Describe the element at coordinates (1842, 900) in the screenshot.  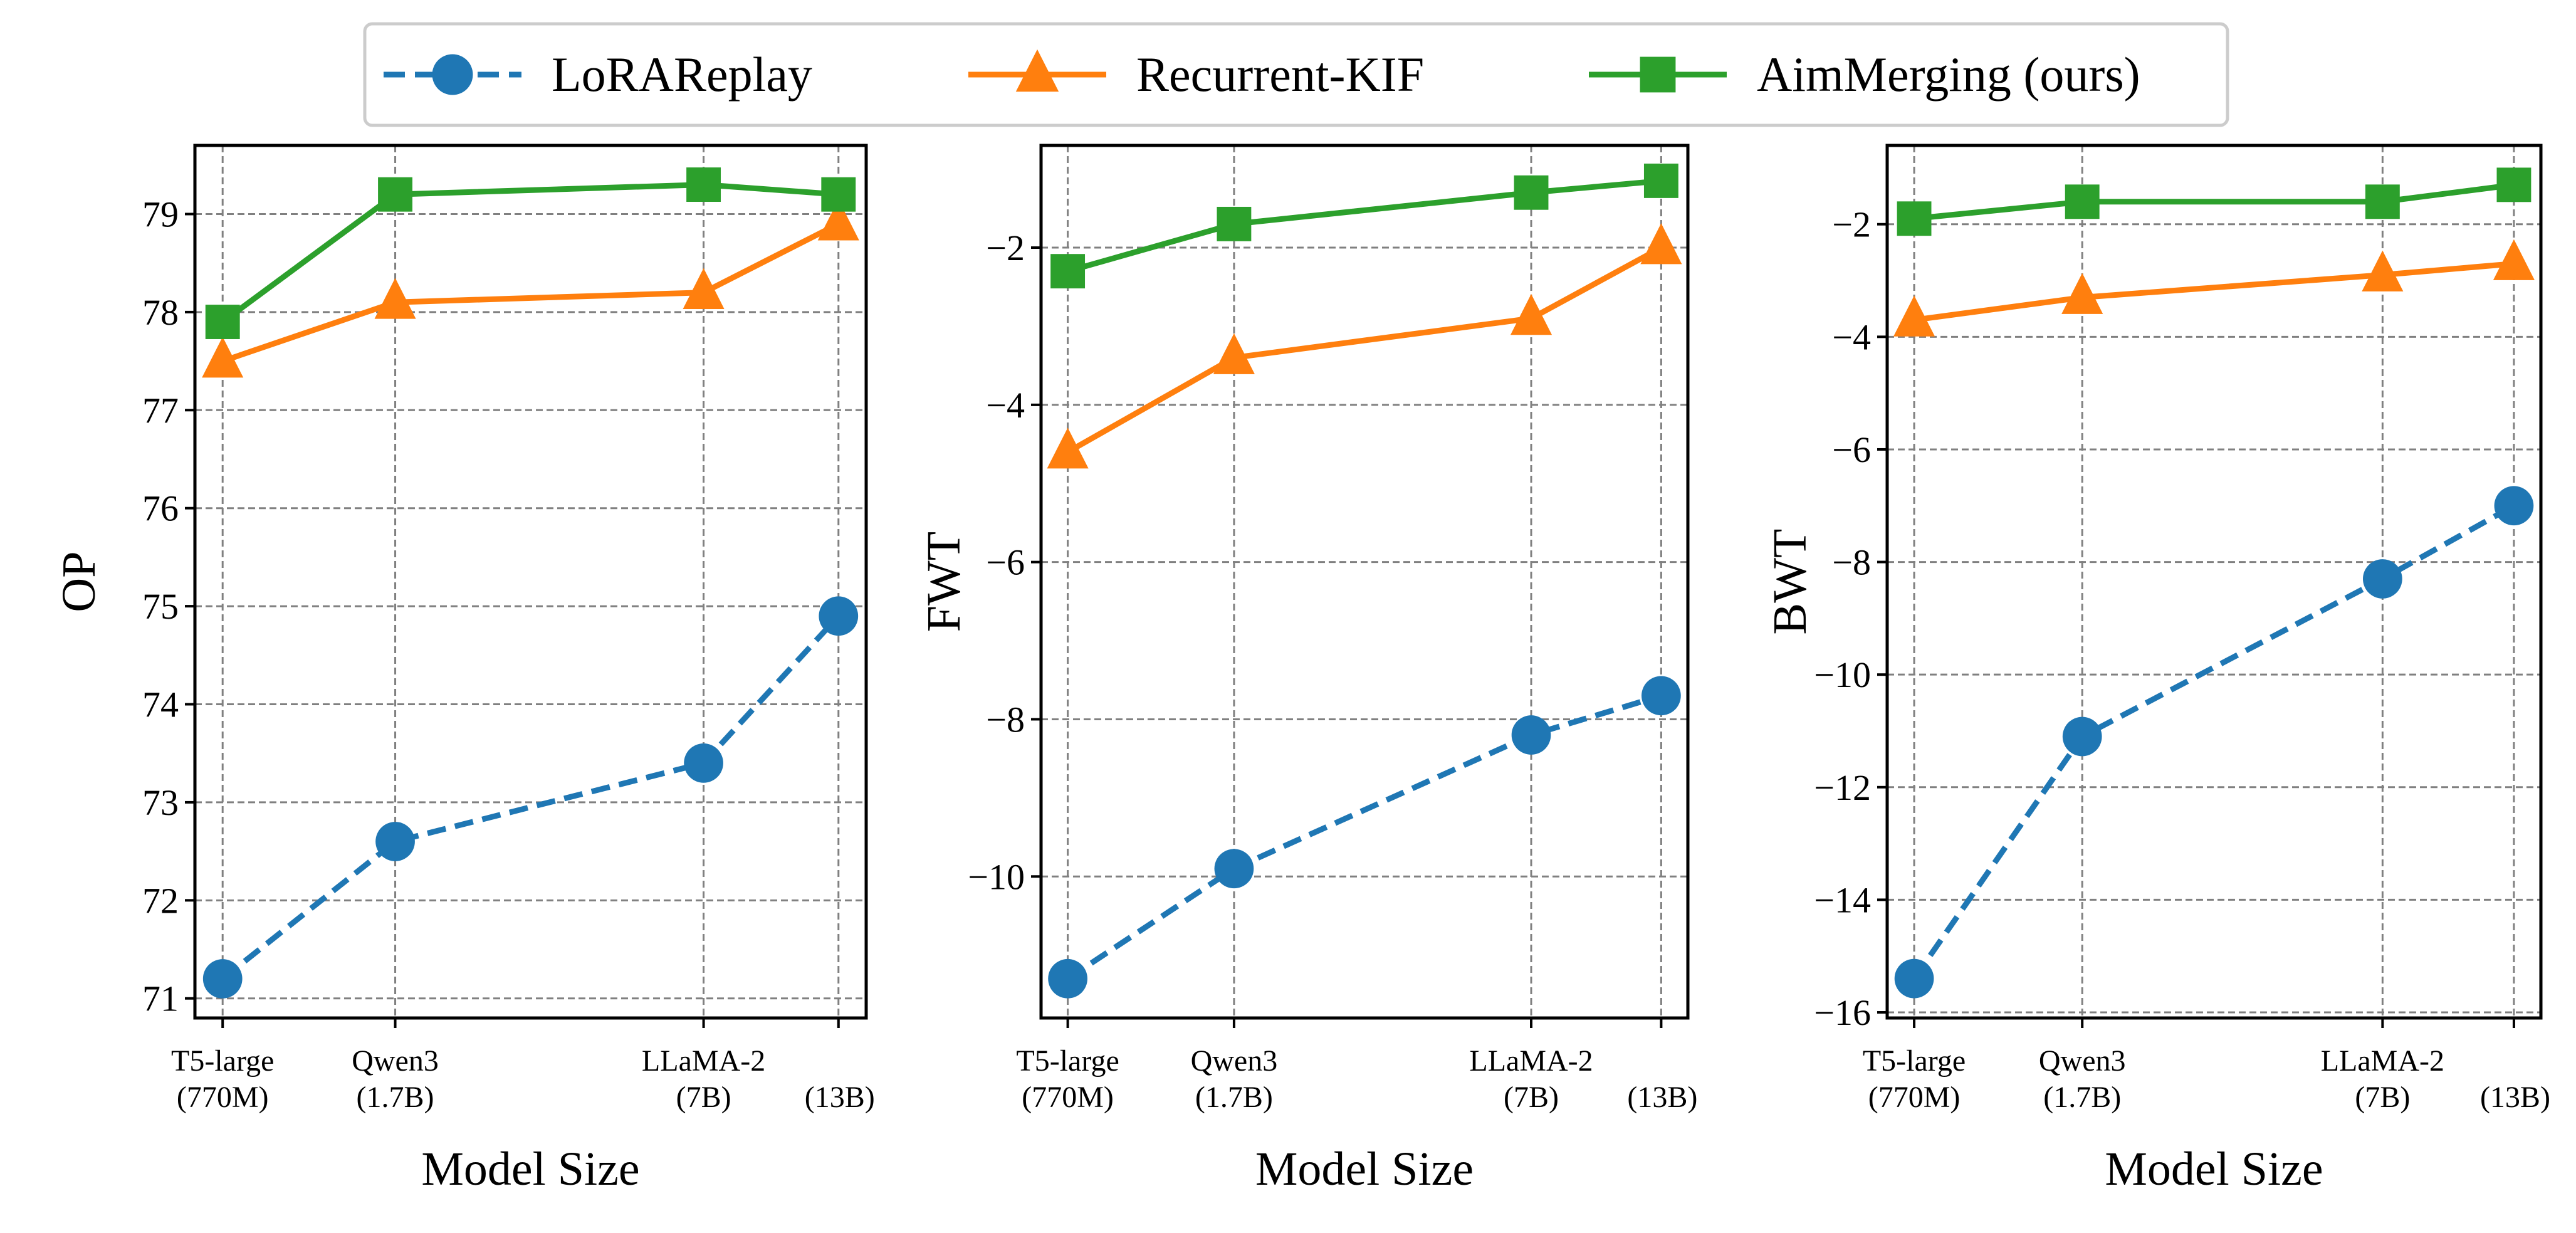
I see `y-tick-label: −14` at that location.